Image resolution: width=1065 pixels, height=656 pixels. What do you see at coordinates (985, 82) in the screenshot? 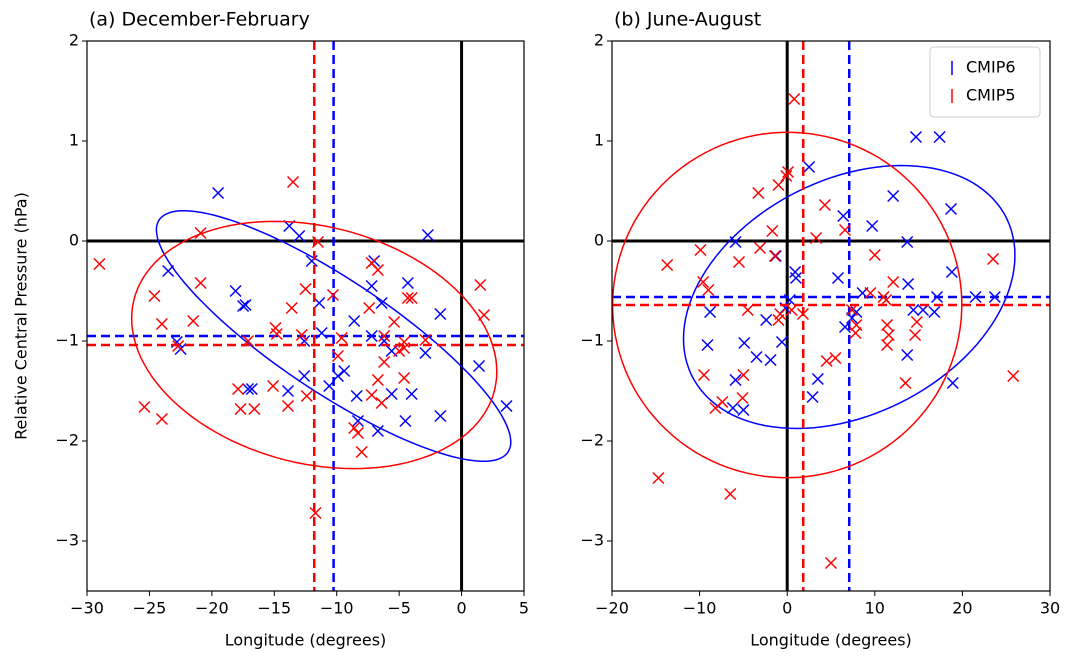
I see `legend: CMIP6 CMIP5` at bounding box center [985, 82].